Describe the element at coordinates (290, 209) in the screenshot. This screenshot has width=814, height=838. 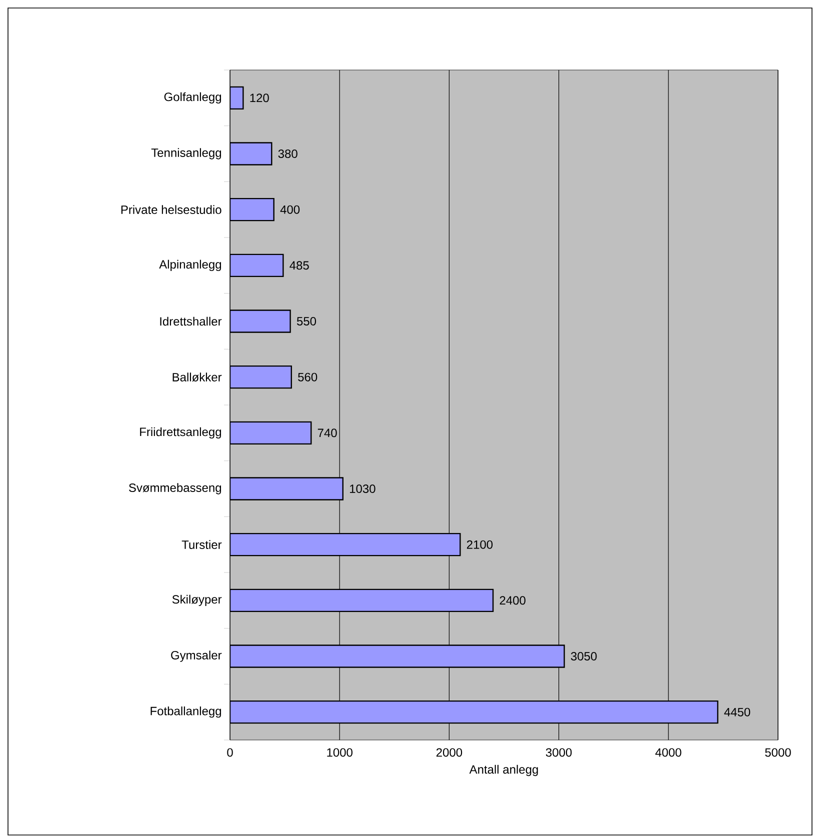
I see `data-label: 400` at that location.